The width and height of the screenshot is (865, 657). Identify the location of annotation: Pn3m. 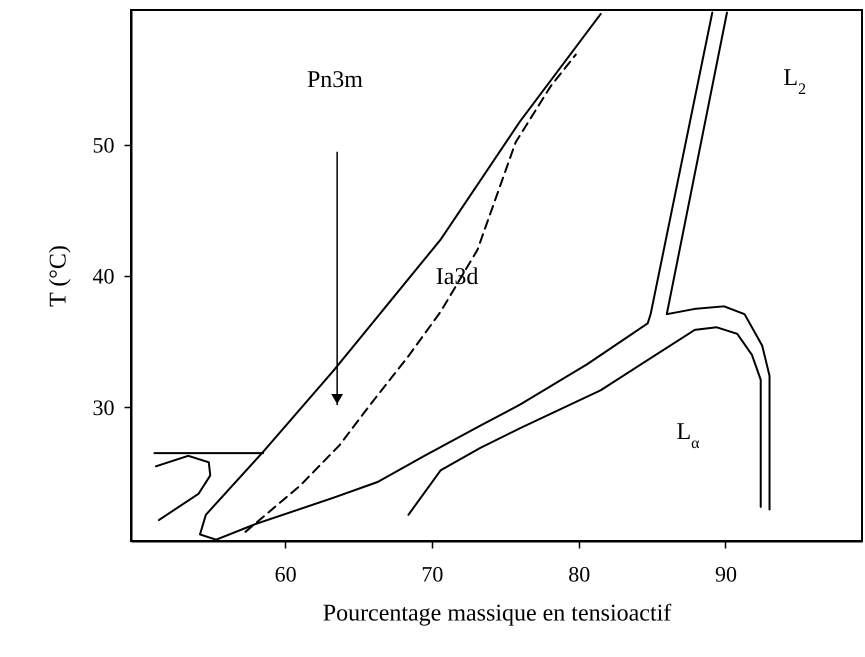
(335, 80).